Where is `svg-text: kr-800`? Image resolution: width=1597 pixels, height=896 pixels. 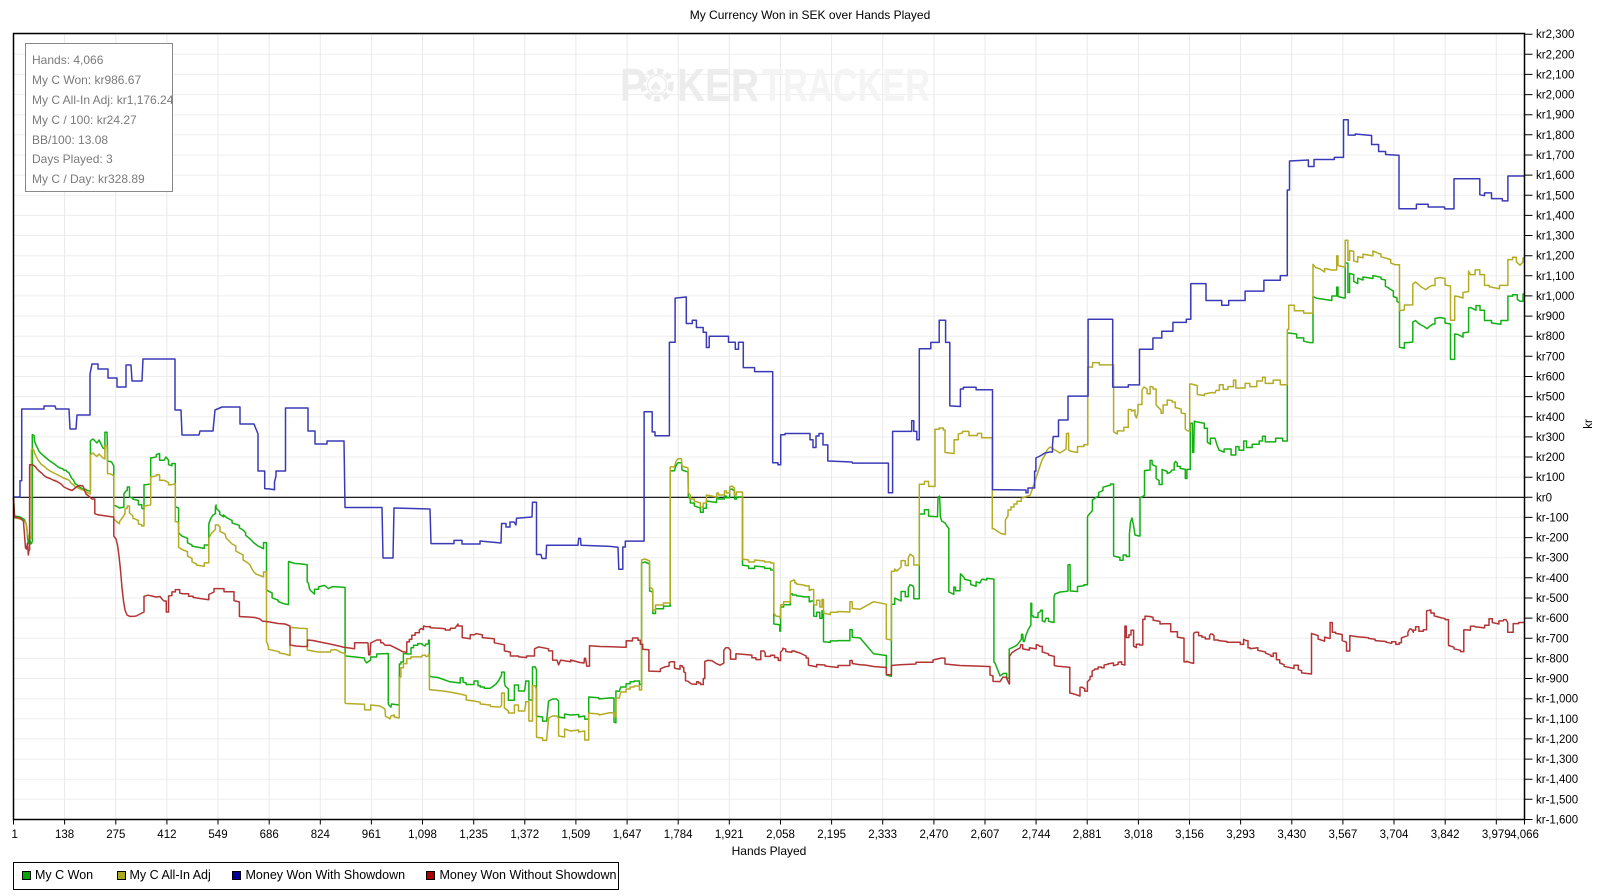 svg-text: kr-800 is located at coordinates (1552, 659).